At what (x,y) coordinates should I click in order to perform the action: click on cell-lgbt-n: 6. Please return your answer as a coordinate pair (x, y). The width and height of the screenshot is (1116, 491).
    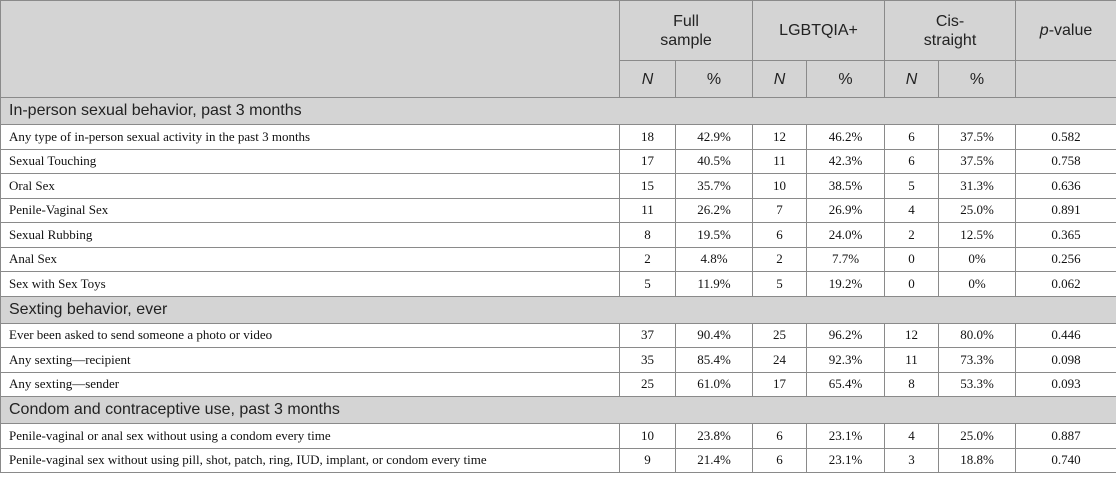
    Looking at the image, I should click on (780, 235).